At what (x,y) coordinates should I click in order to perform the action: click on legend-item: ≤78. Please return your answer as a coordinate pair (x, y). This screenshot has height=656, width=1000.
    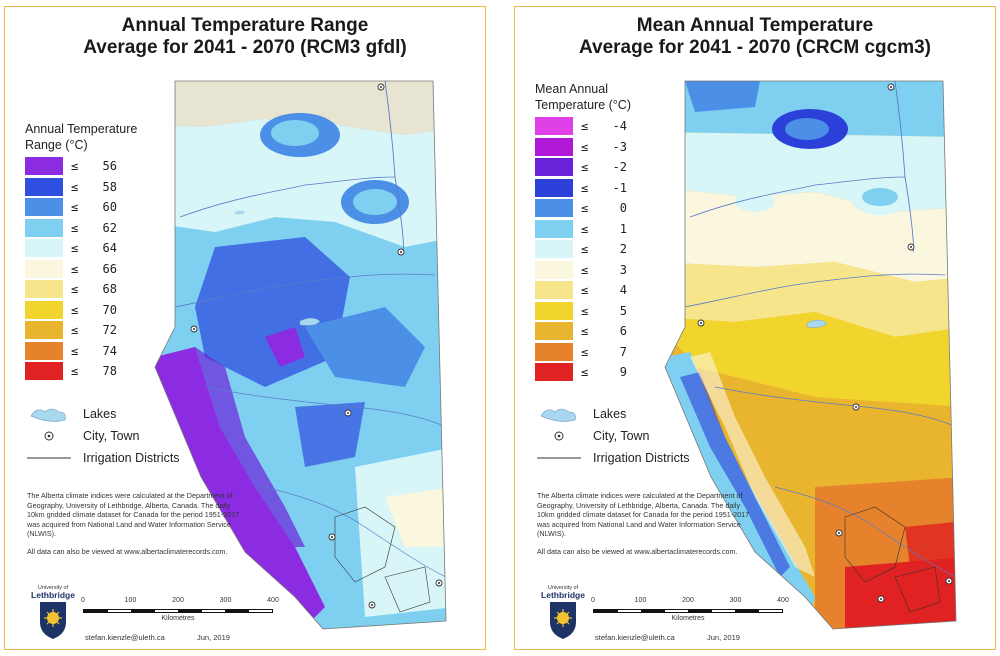
    Looking at the image, I should click on (105, 371).